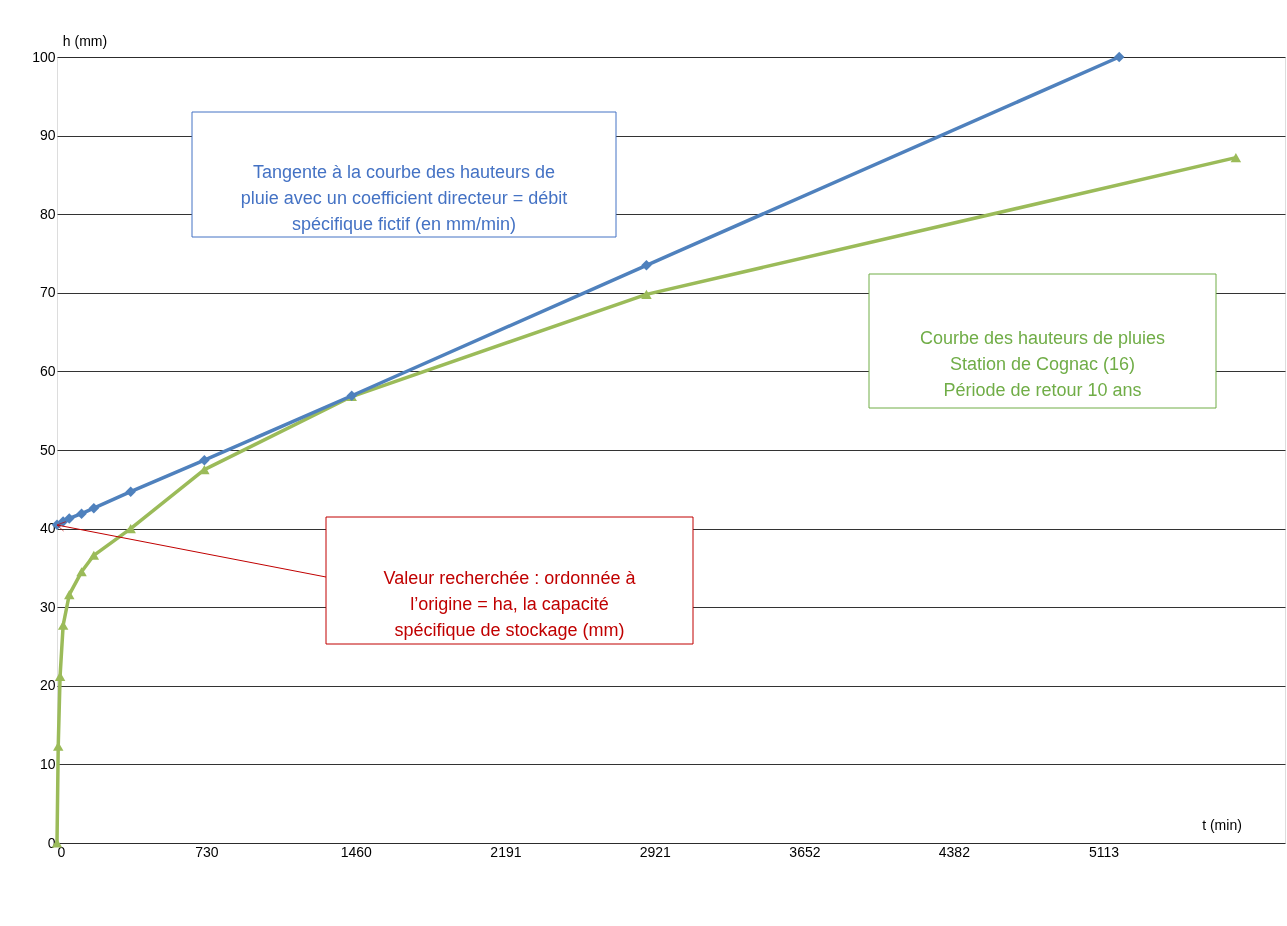 The height and width of the screenshot is (926, 1287). I want to click on y-tick-label: 60, so click(47, 370).